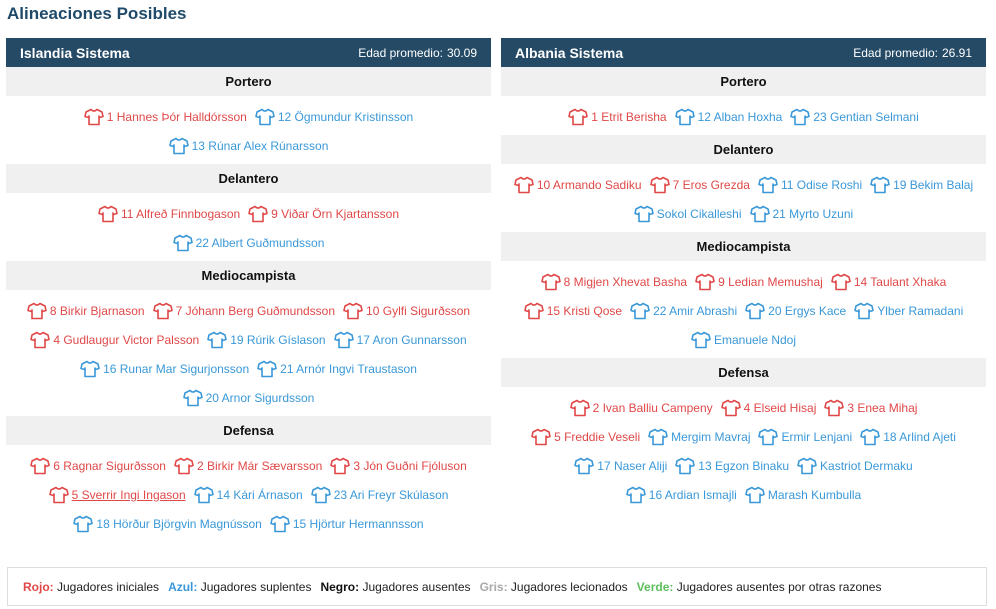 Image resolution: width=996 pixels, height=609 pixels. I want to click on player-link: 12 Ögmundur Kristinsson, so click(334, 117).